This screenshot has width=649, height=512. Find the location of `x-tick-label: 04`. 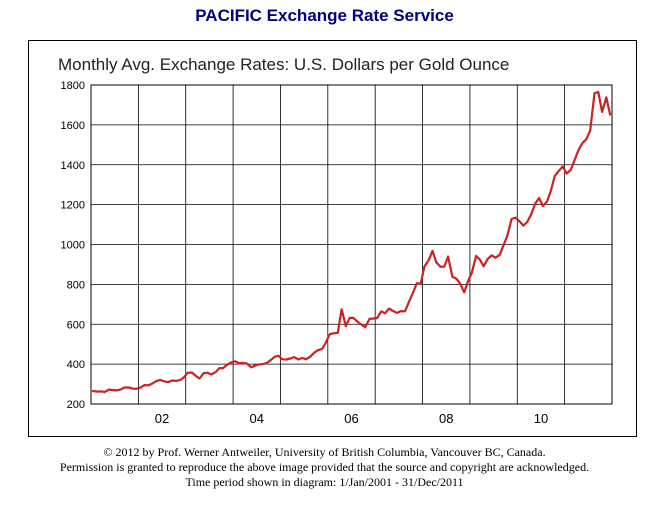

x-tick-label: 04 is located at coordinates (257, 418).